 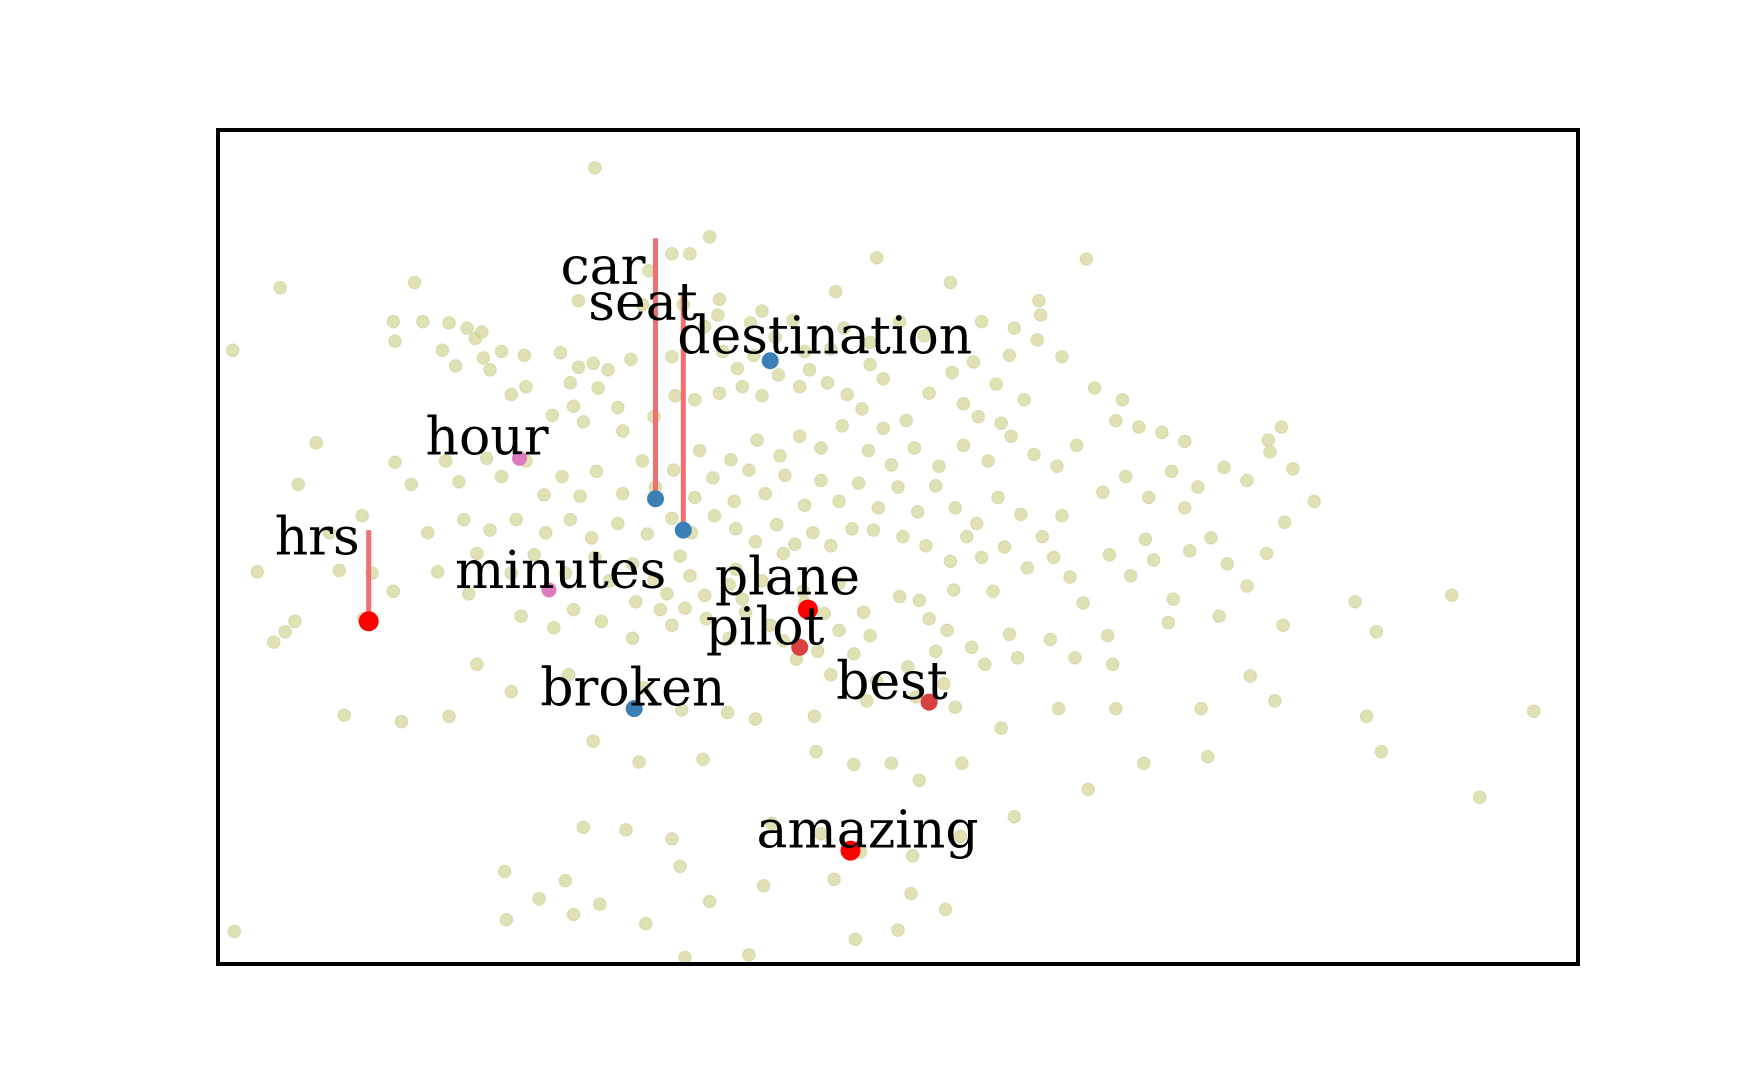 I want to click on label-amazing: amazing, so click(x=868, y=831).